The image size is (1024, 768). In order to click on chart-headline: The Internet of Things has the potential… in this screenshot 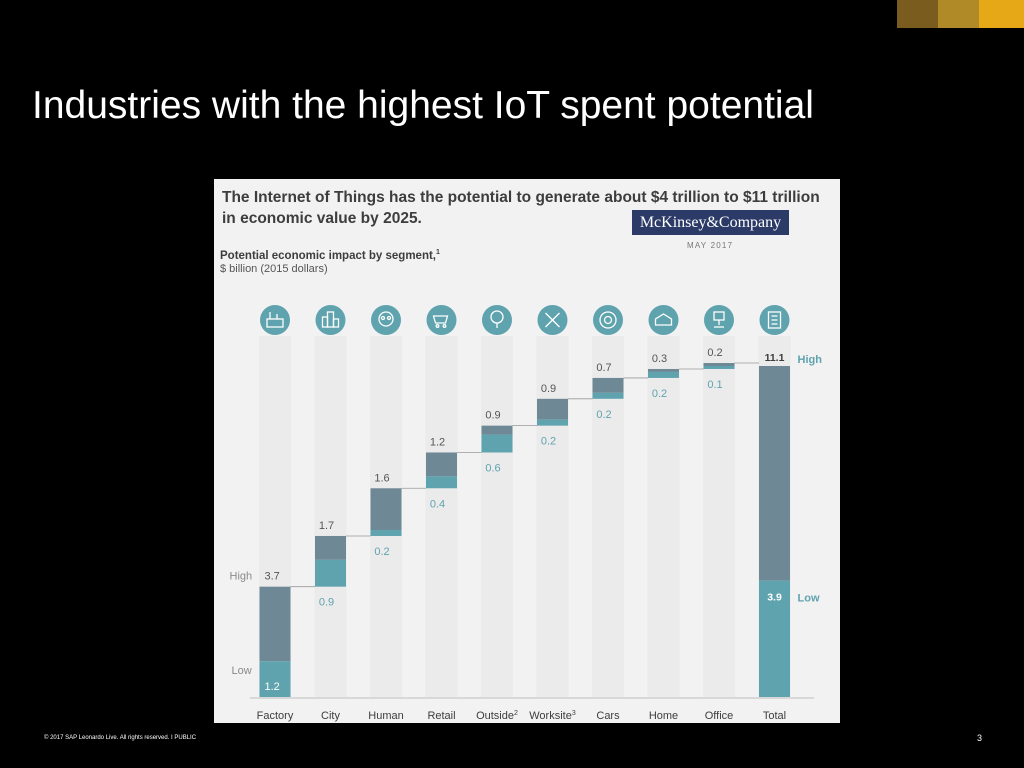, I will do `click(521, 208)`.